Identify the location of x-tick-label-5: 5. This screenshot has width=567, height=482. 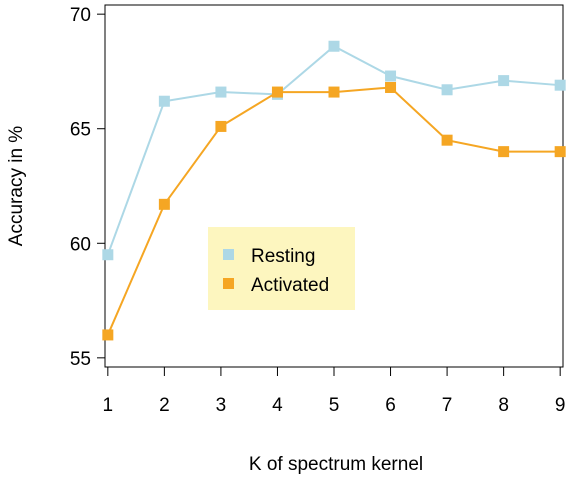
(334, 405).